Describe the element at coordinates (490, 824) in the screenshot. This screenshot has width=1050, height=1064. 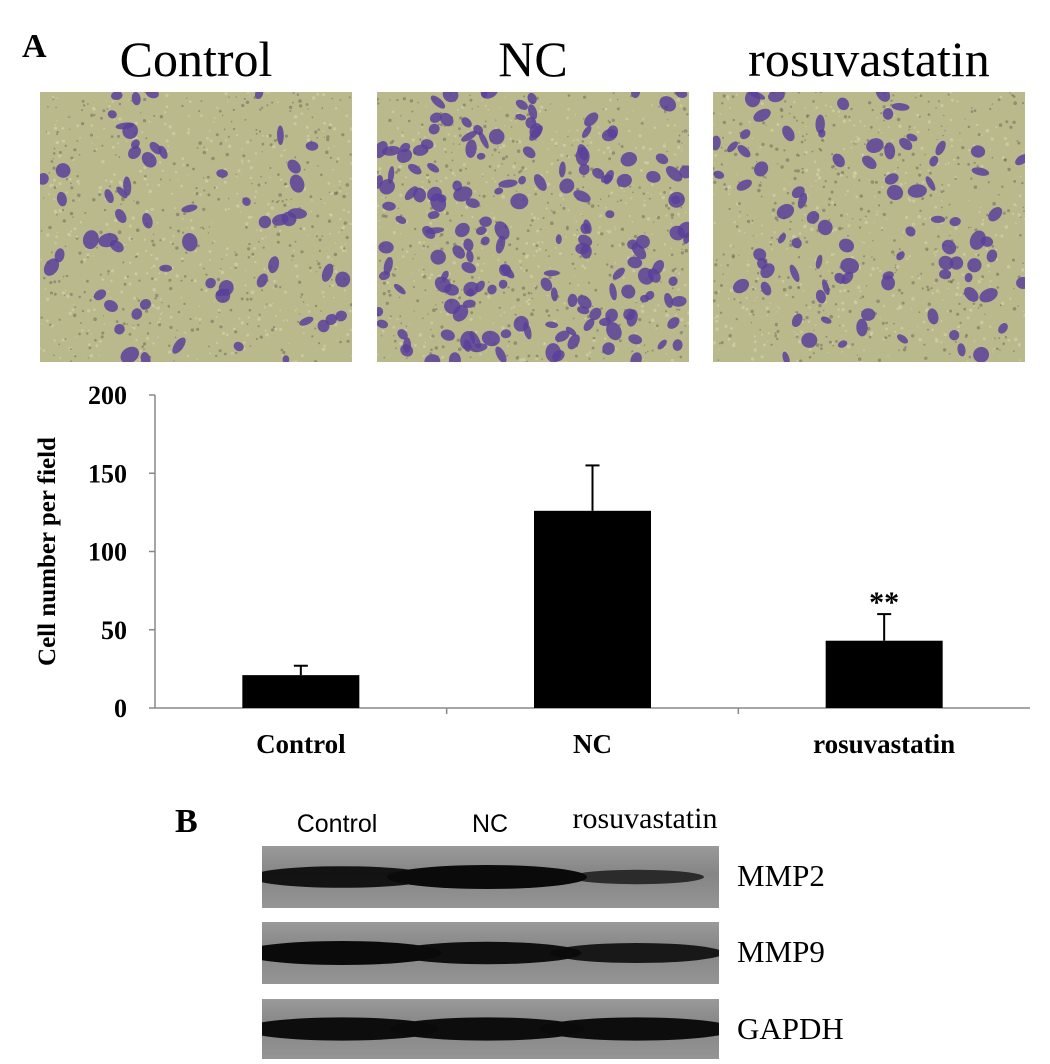
I see `lane-label-nc: NC` at that location.